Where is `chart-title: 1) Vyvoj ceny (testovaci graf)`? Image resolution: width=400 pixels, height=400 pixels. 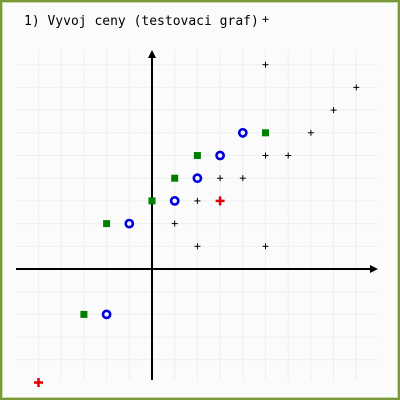
chart-title: 1) Vyvoj ceny (testovaci graf) is located at coordinates (141, 21).